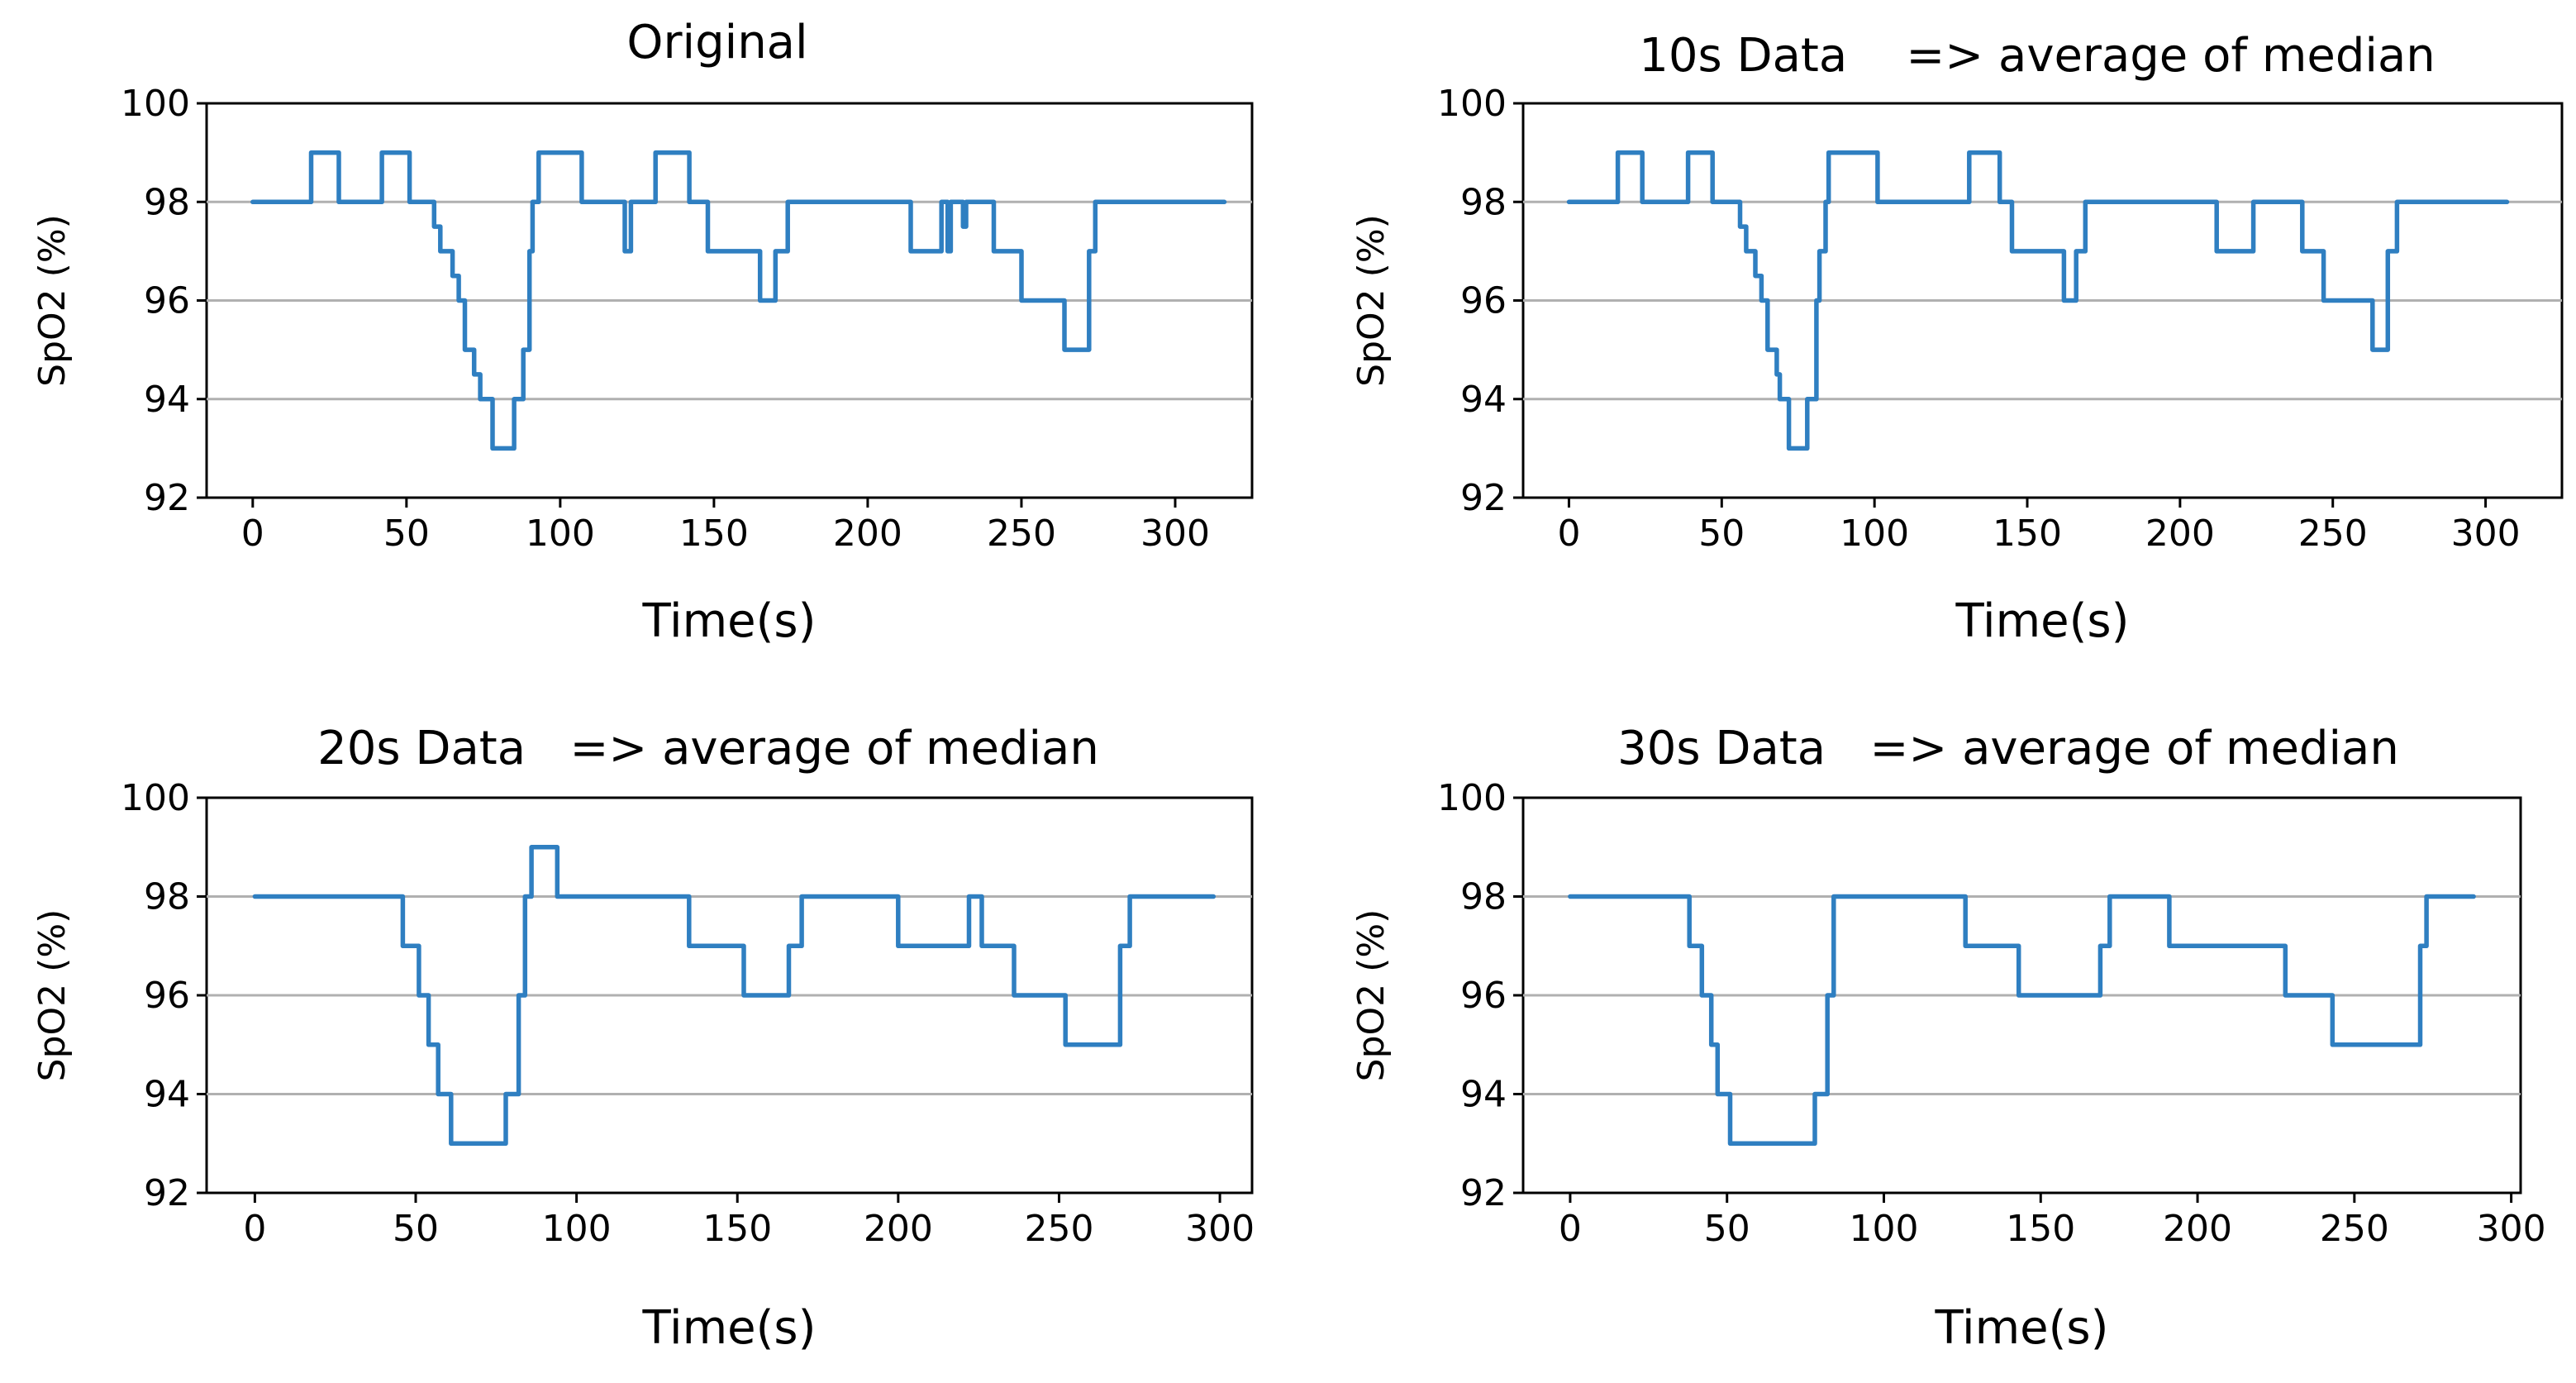 This screenshot has height=1383, width=2576. What do you see at coordinates (708, 748) in the screenshot?
I see `chart-title: 20s Data => average of median` at bounding box center [708, 748].